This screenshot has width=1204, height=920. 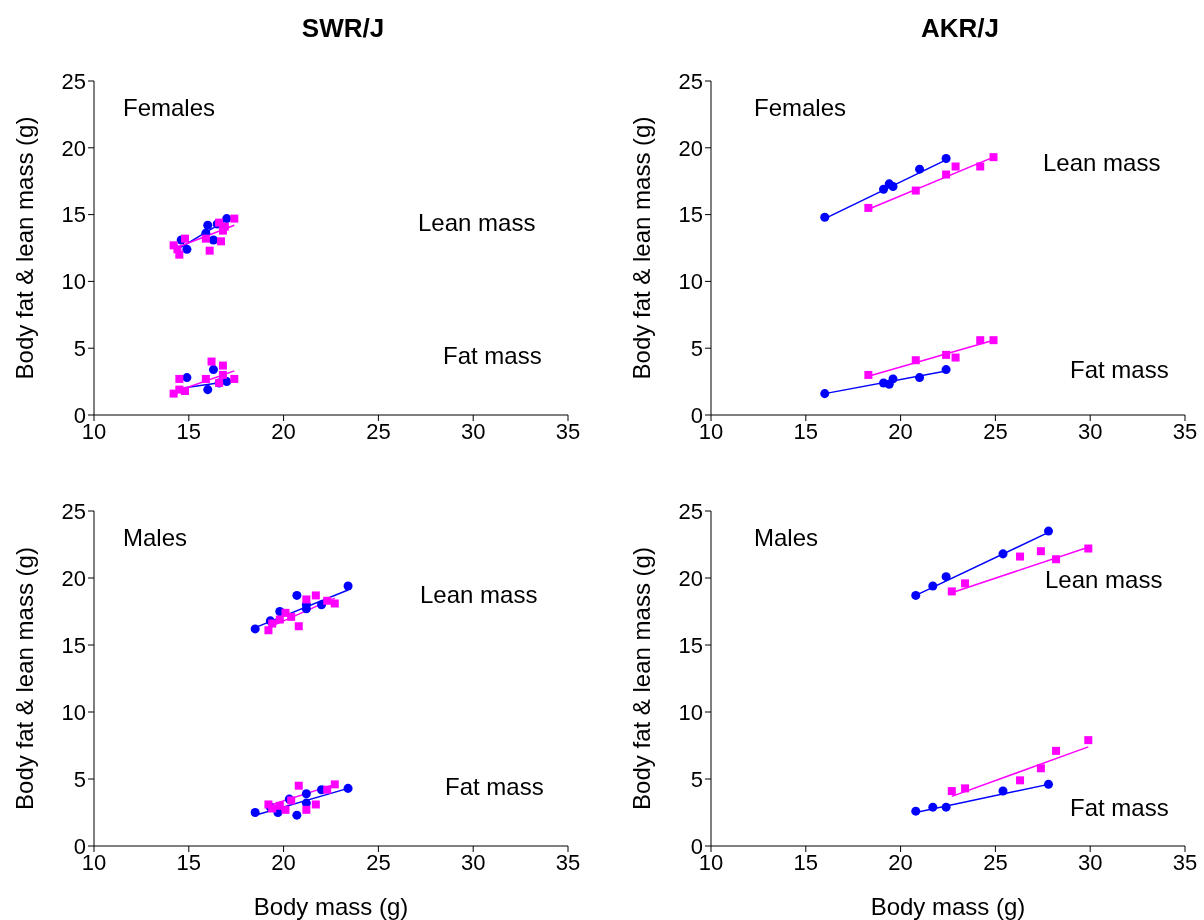 What do you see at coordinates (959, 28) in the screenshot?
I see `chart-title: AKR/J` at bounding box center [959, 28].